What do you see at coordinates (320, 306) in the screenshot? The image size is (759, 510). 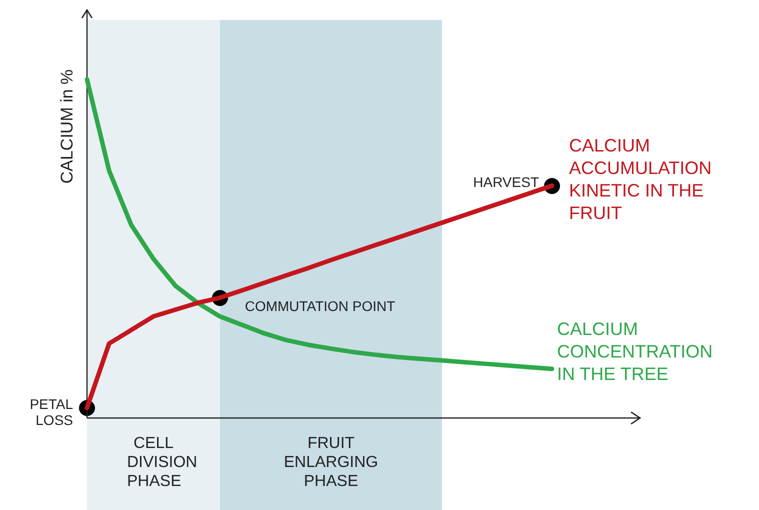 I see `annotation: COMMUTATION POINT` at bounding box center [320, 306].